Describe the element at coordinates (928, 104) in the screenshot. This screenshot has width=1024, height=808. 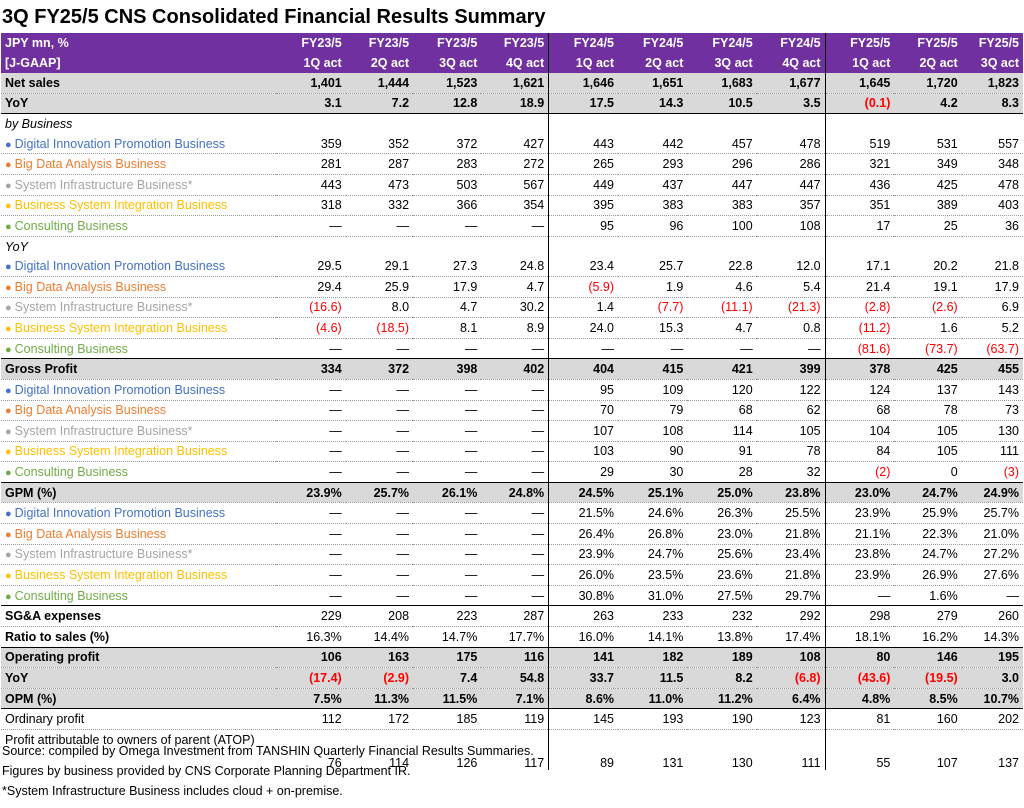
I see `table-cell: 4.2` at that location.